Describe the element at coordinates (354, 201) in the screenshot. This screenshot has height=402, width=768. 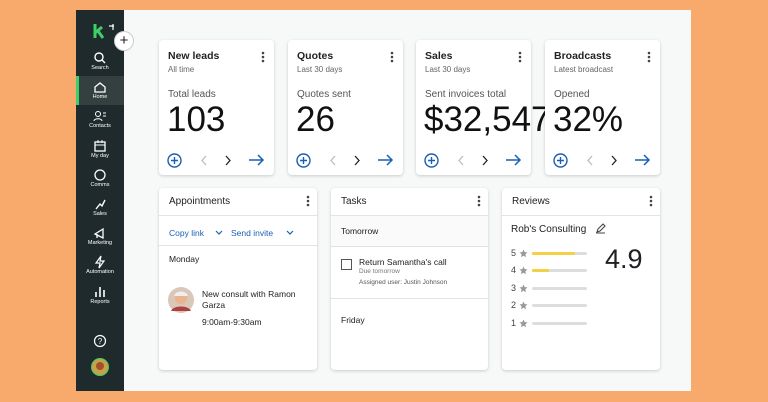
I see `card-title: Tasks` at that location.